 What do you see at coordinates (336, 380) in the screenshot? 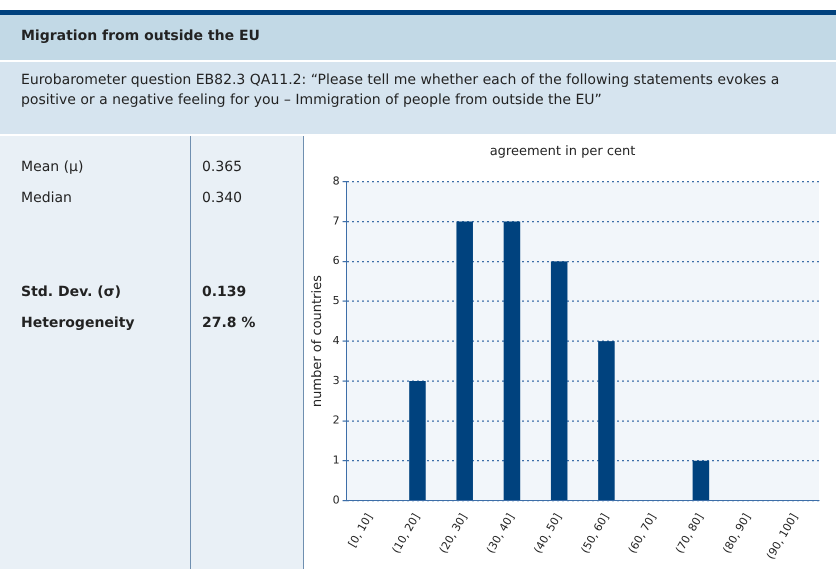
I see `y-tick-label: 3` at bounding box center [336, 380].